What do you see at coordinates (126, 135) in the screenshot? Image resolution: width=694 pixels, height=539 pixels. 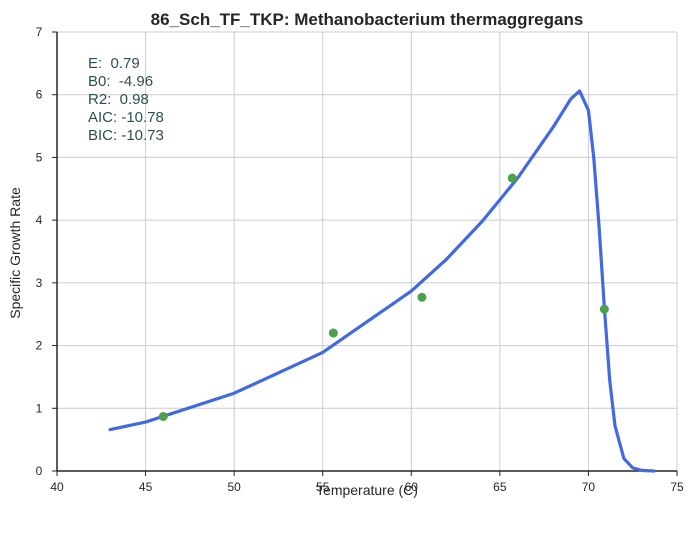 I see `fit-stat-annotation: BIC: -10.73` at bounding box center [126, 135].